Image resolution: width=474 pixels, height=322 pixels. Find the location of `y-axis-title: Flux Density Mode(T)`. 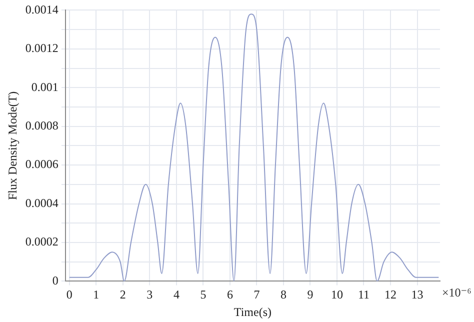

y-axis-title: Flux Density Mode(T) is located at coordinates (12, 145).